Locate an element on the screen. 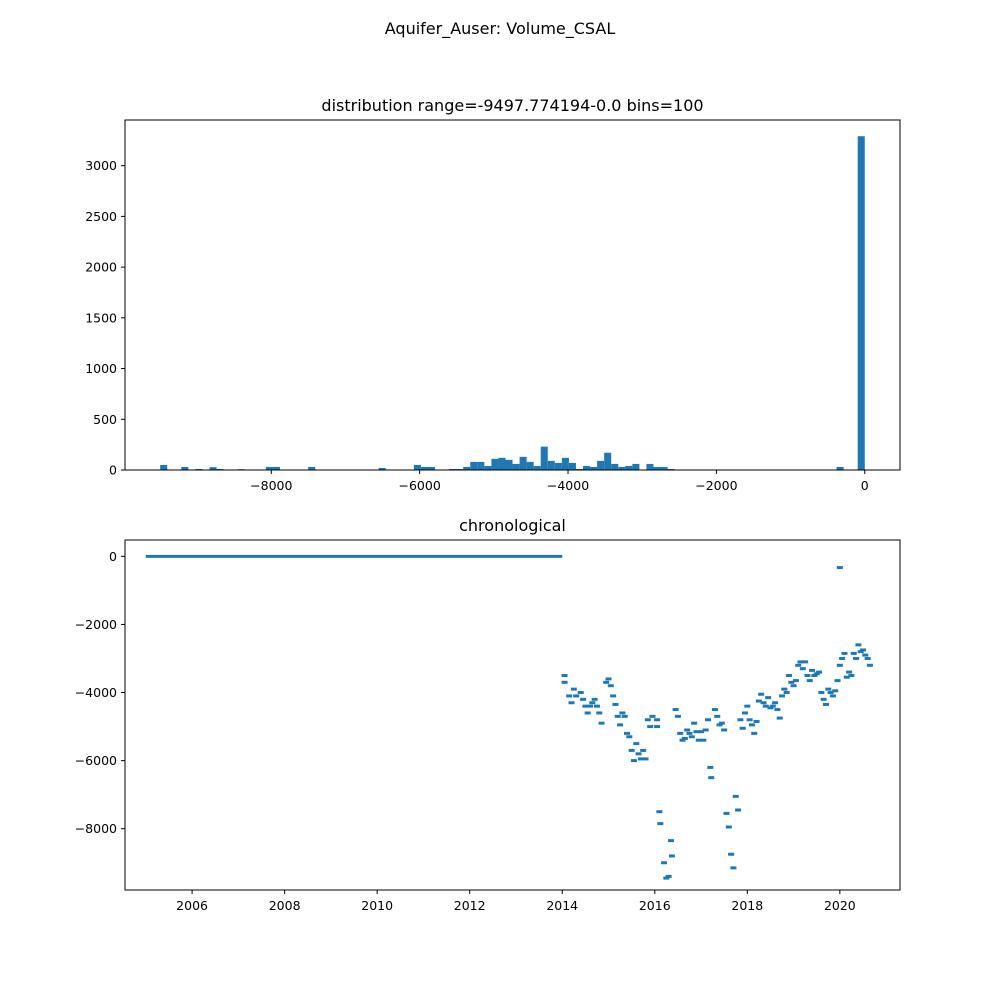 The width and height of the screenshot is (1000, 1000). chronological-y-ticks: 0 −2000 −4000 −6000 −8000 is located at coordinates (100, 692).